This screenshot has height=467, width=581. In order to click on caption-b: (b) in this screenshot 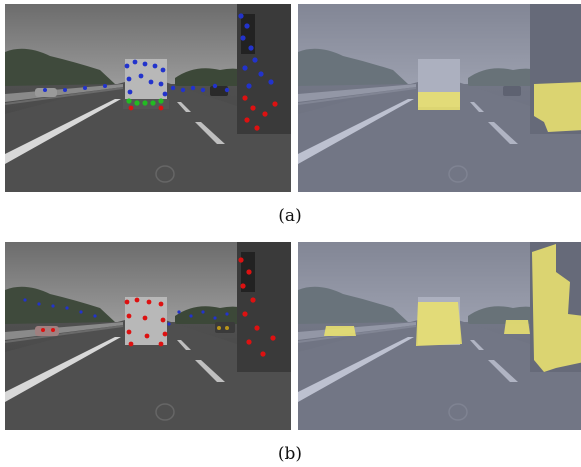, I will do `click(290, 454)`.